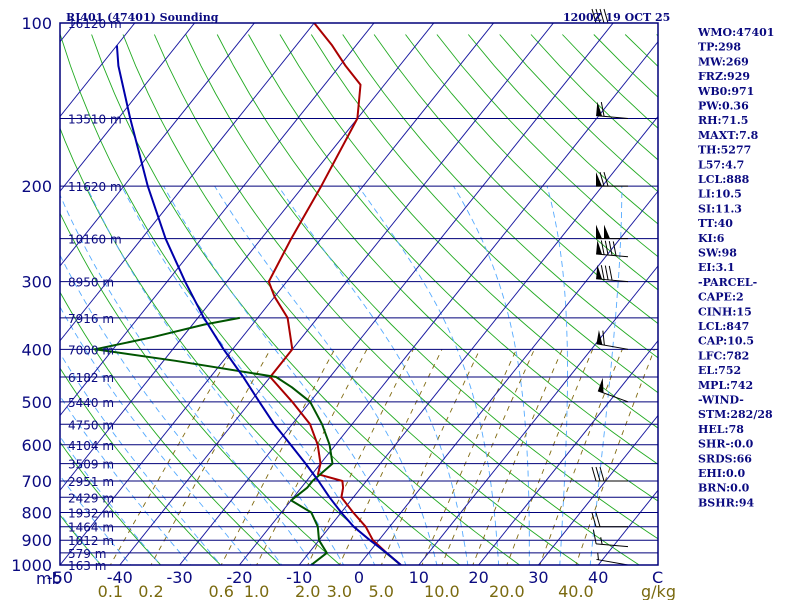 The image size is (800, 600). I want to click on height-label: 10160 m, so click(95, 240).